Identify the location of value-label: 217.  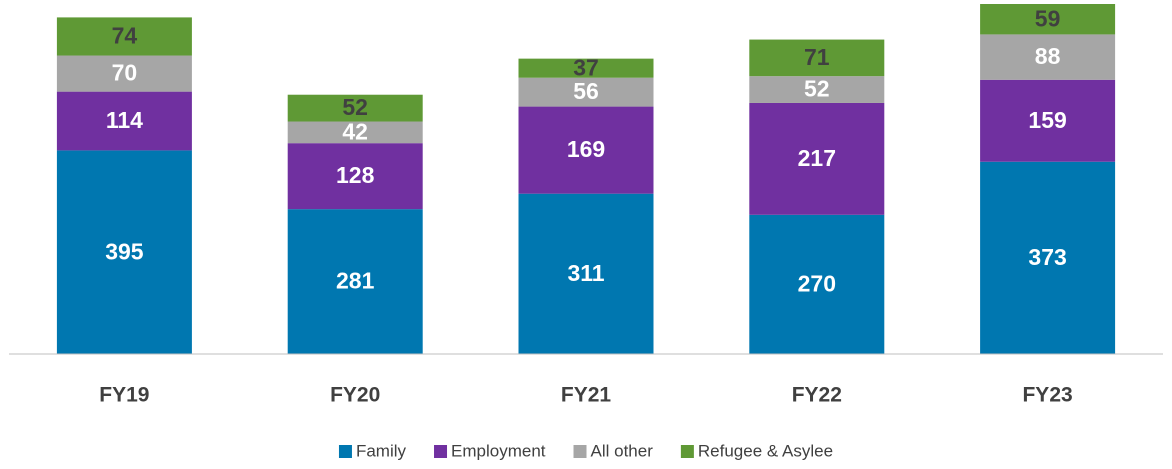
(817, 158).